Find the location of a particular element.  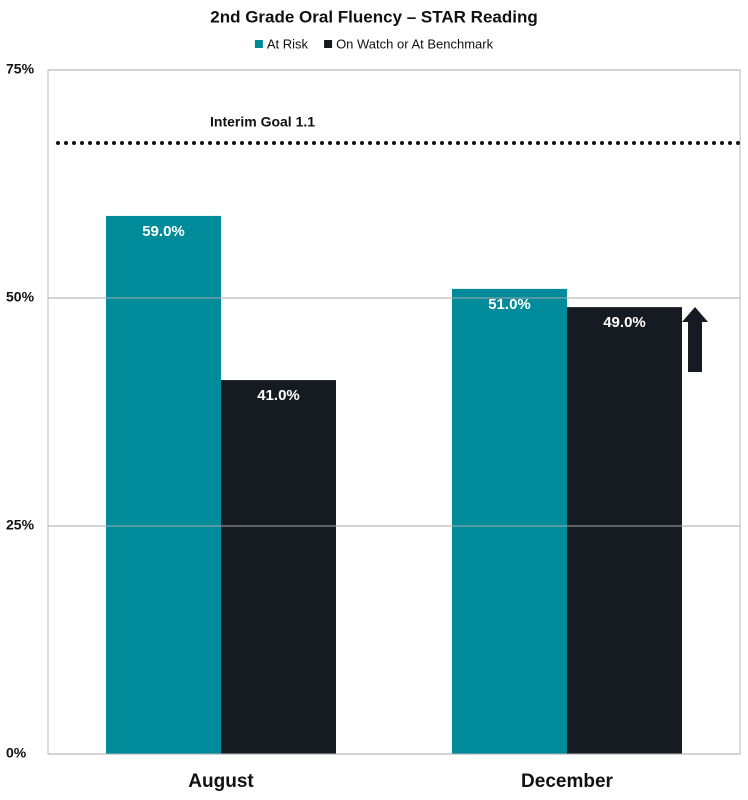

legend-label: On Watch or At Benchmark is located at coordinates (415, 43).